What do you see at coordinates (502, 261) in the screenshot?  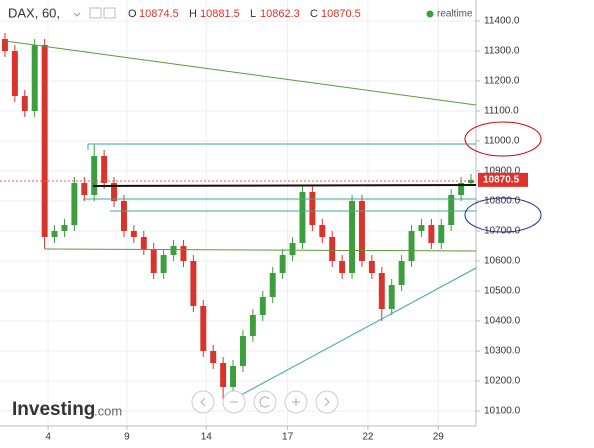 I see `y-tick-label: 10600.0` at bounding box center [502, 261].